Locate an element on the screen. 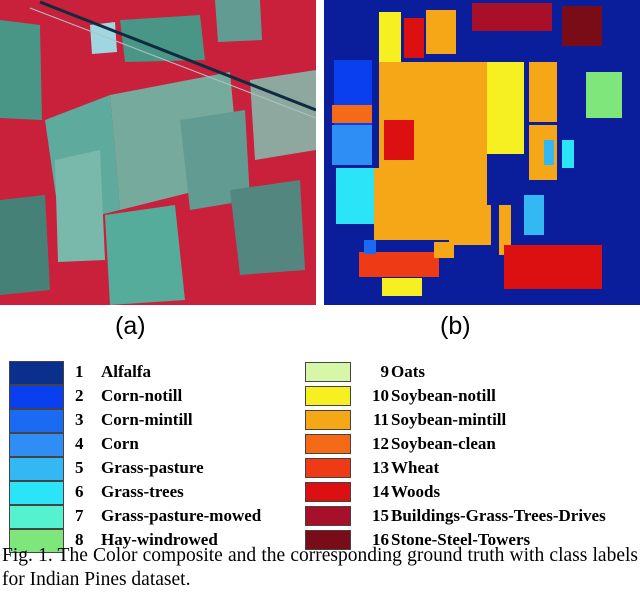 This screenshot has height=592, width=640. legend-class-name: Woods is located at coordinates (416, 491).